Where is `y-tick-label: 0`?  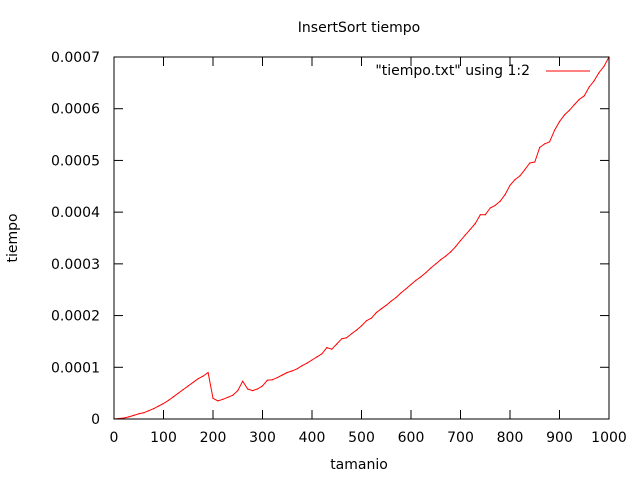 y-tick-label: 0 is located at coordinates (95, 420).